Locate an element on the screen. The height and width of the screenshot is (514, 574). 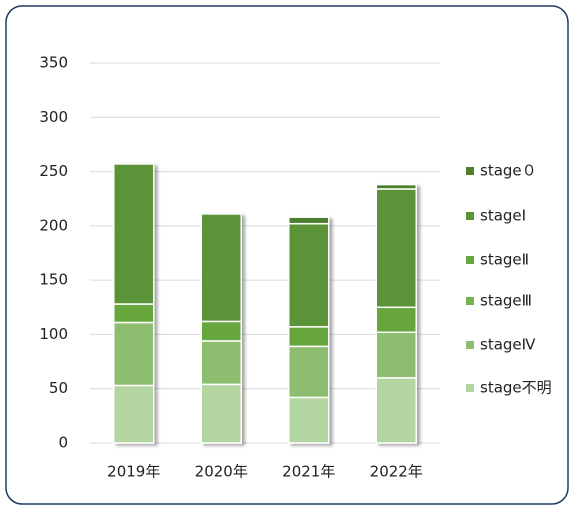
x-tick-label: 2019年 is located at coordinates (133, 472).